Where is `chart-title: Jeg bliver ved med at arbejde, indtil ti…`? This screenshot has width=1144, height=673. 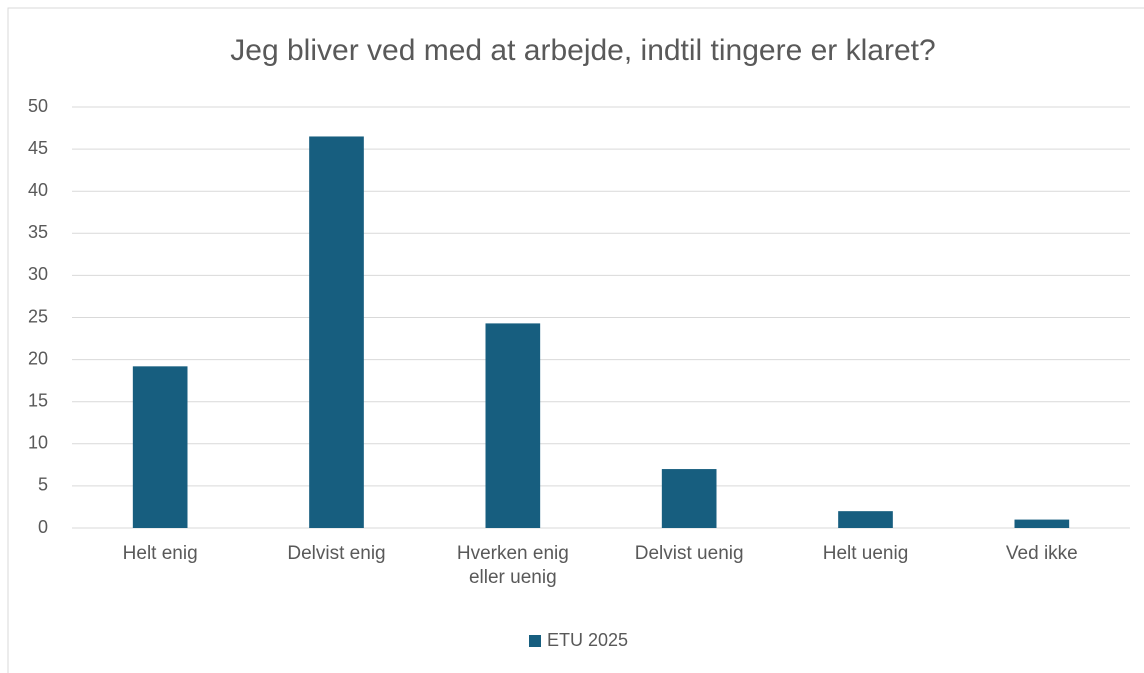 chart-title: Jeg bliver ved med at arbejde, indtil ti… is located at coordinates (582, 50).